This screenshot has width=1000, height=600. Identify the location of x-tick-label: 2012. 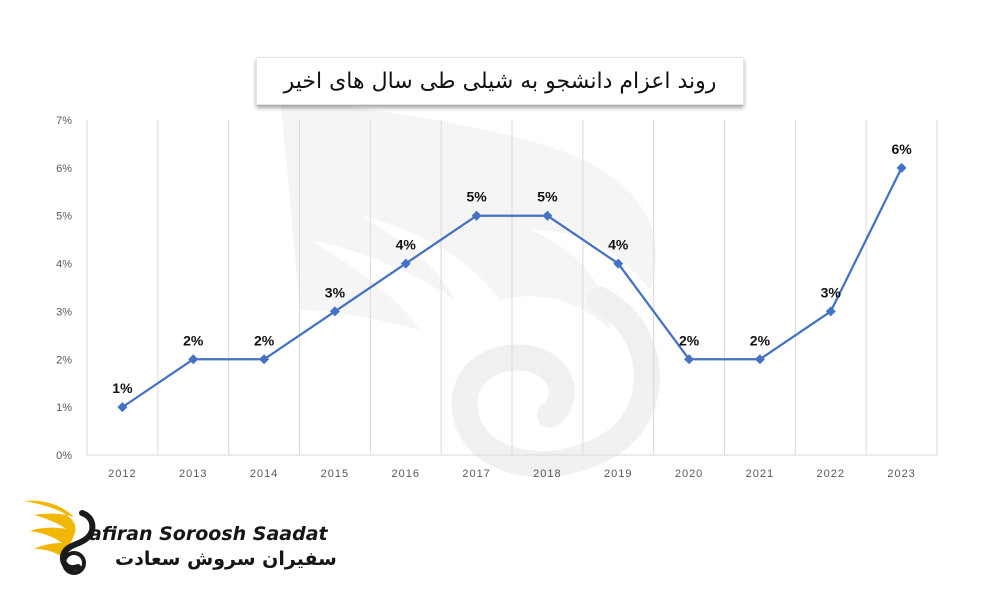
(122, 474).